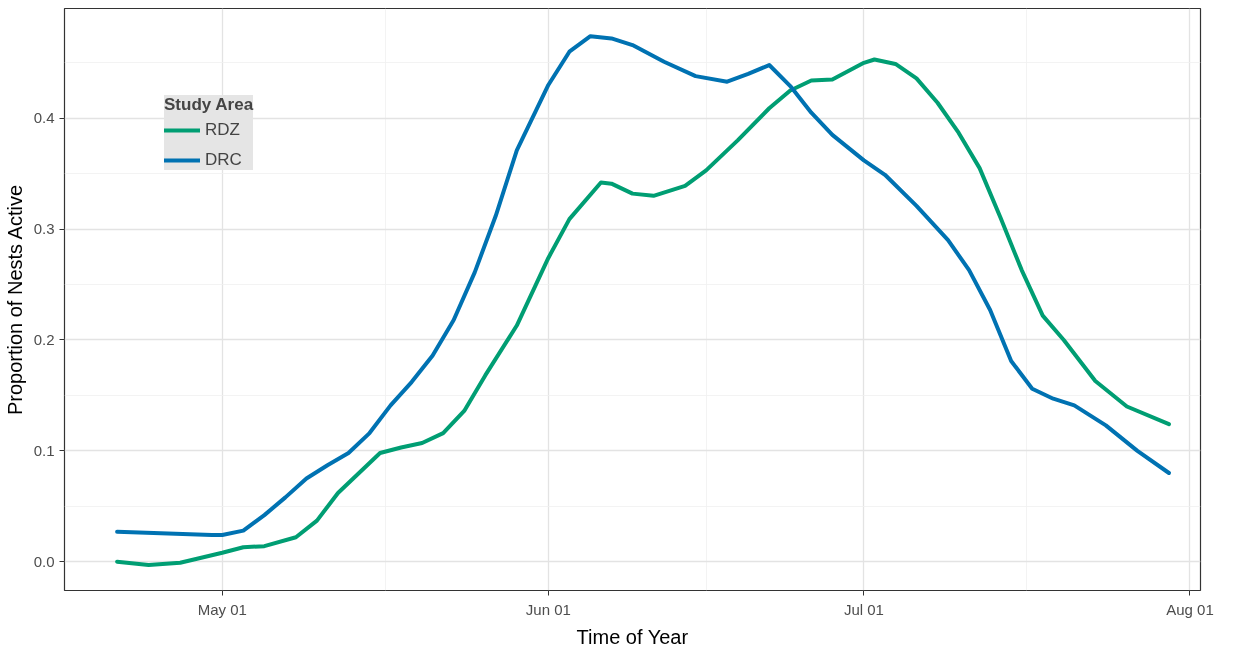 The width and height of the screenshot is (1242, 658). I want to click on y-tick-label: 0.3, so click(44, 229).